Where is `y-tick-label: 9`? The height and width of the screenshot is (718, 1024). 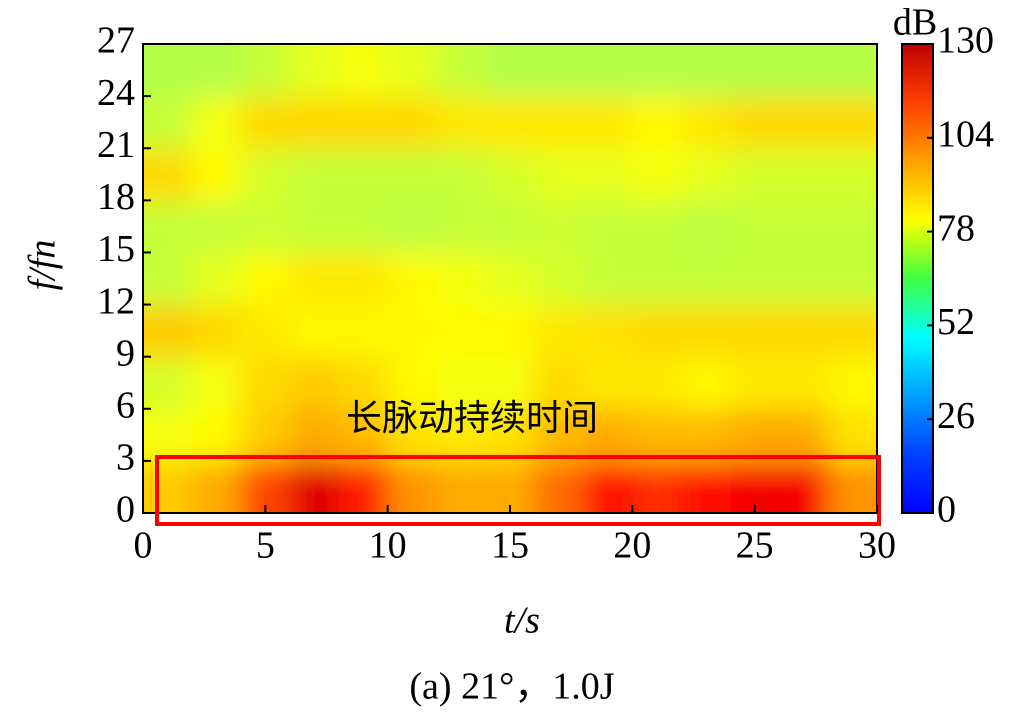 y-tick-label: 9 is located at coordinates (125, 353).